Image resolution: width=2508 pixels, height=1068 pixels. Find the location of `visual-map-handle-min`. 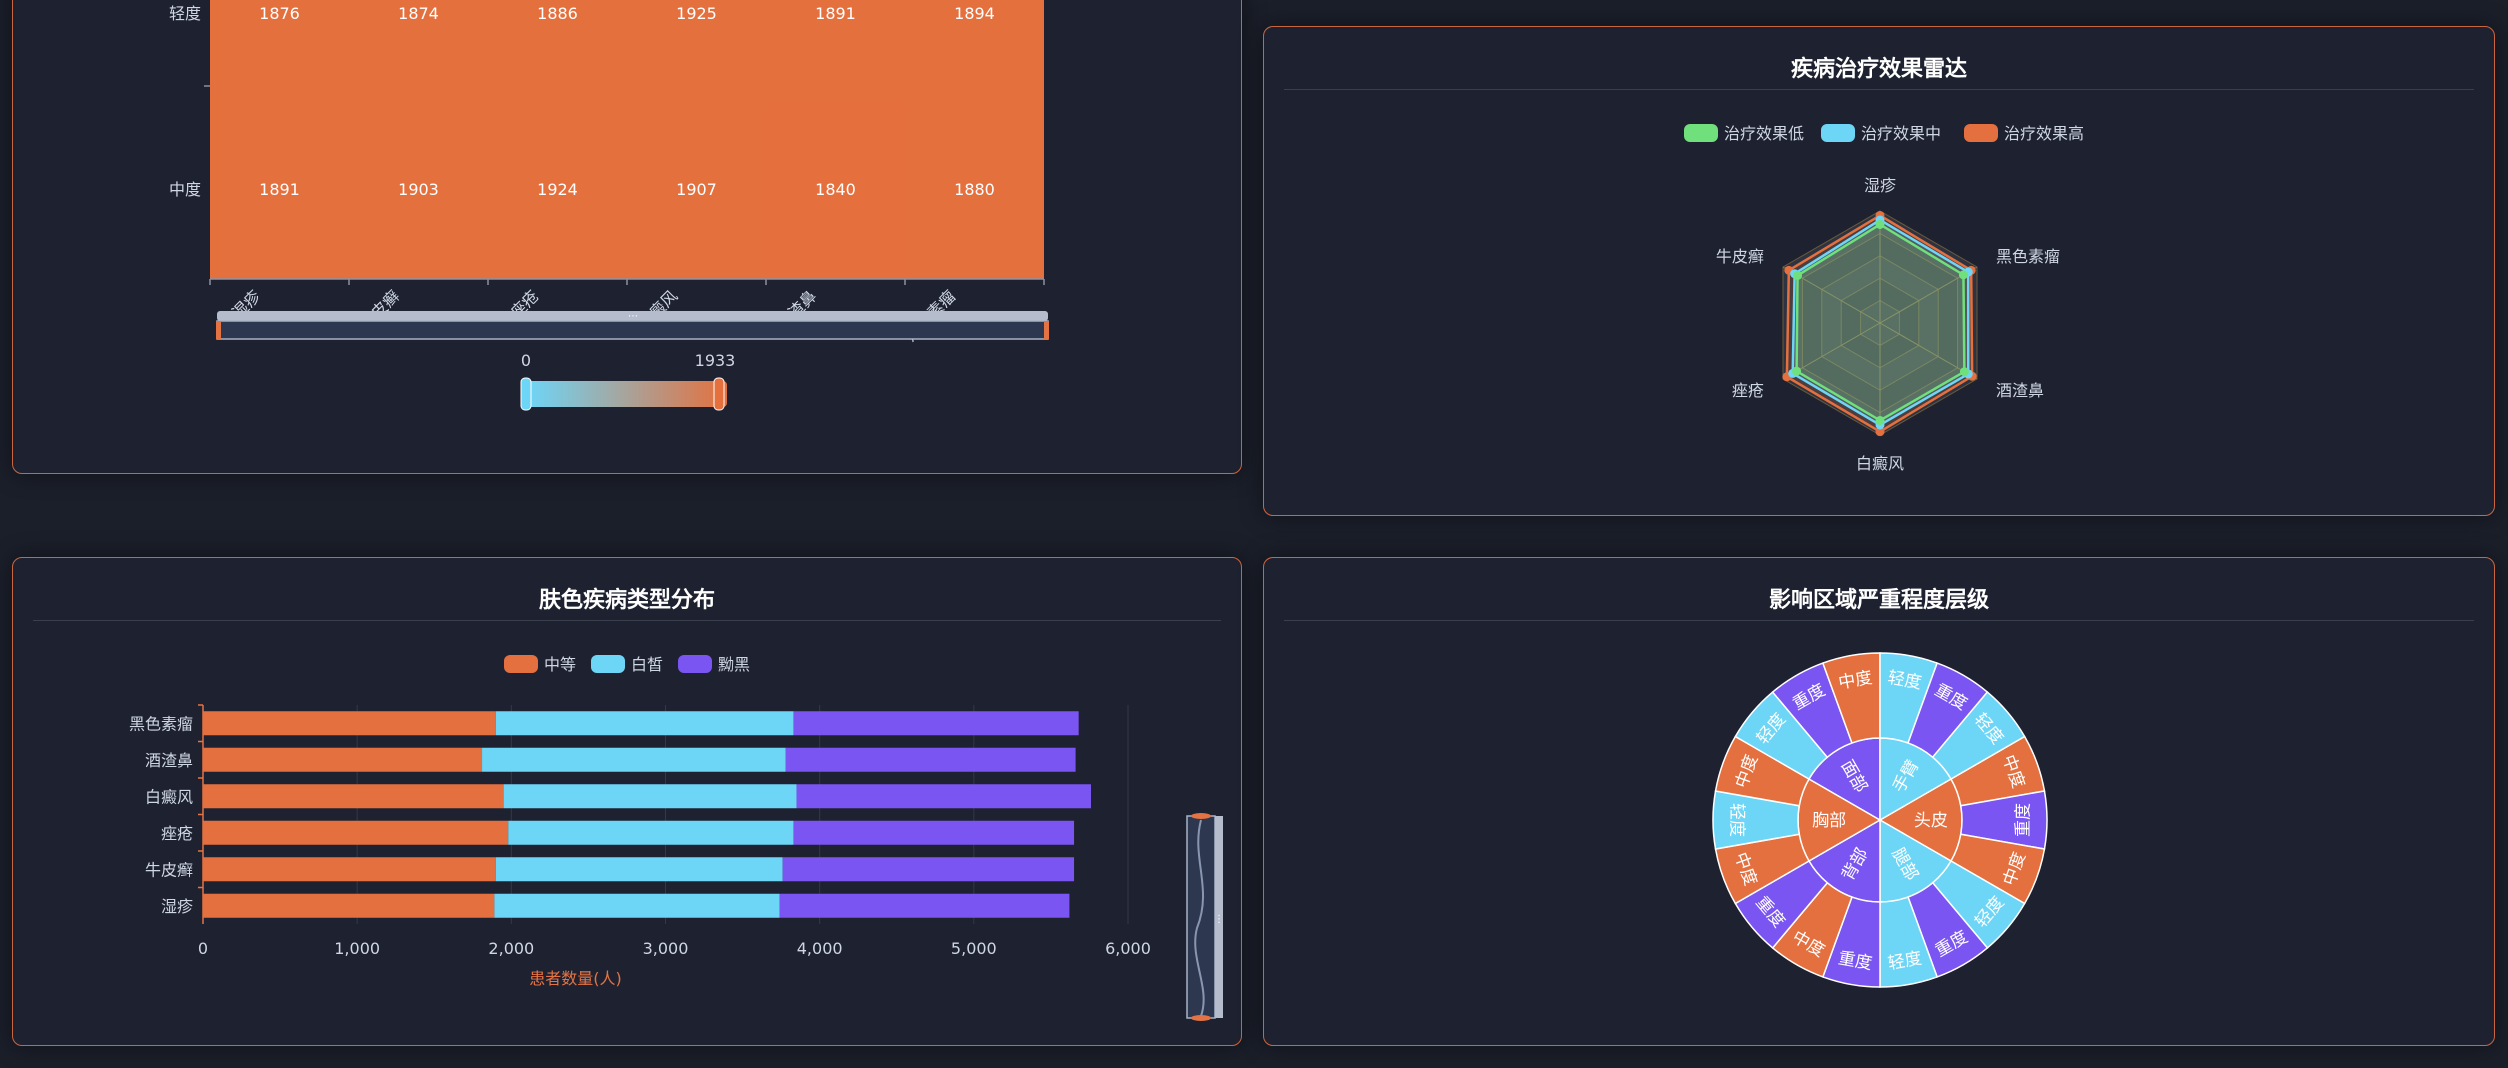

visual-map-handle-min is located at coordinates (526, 394).